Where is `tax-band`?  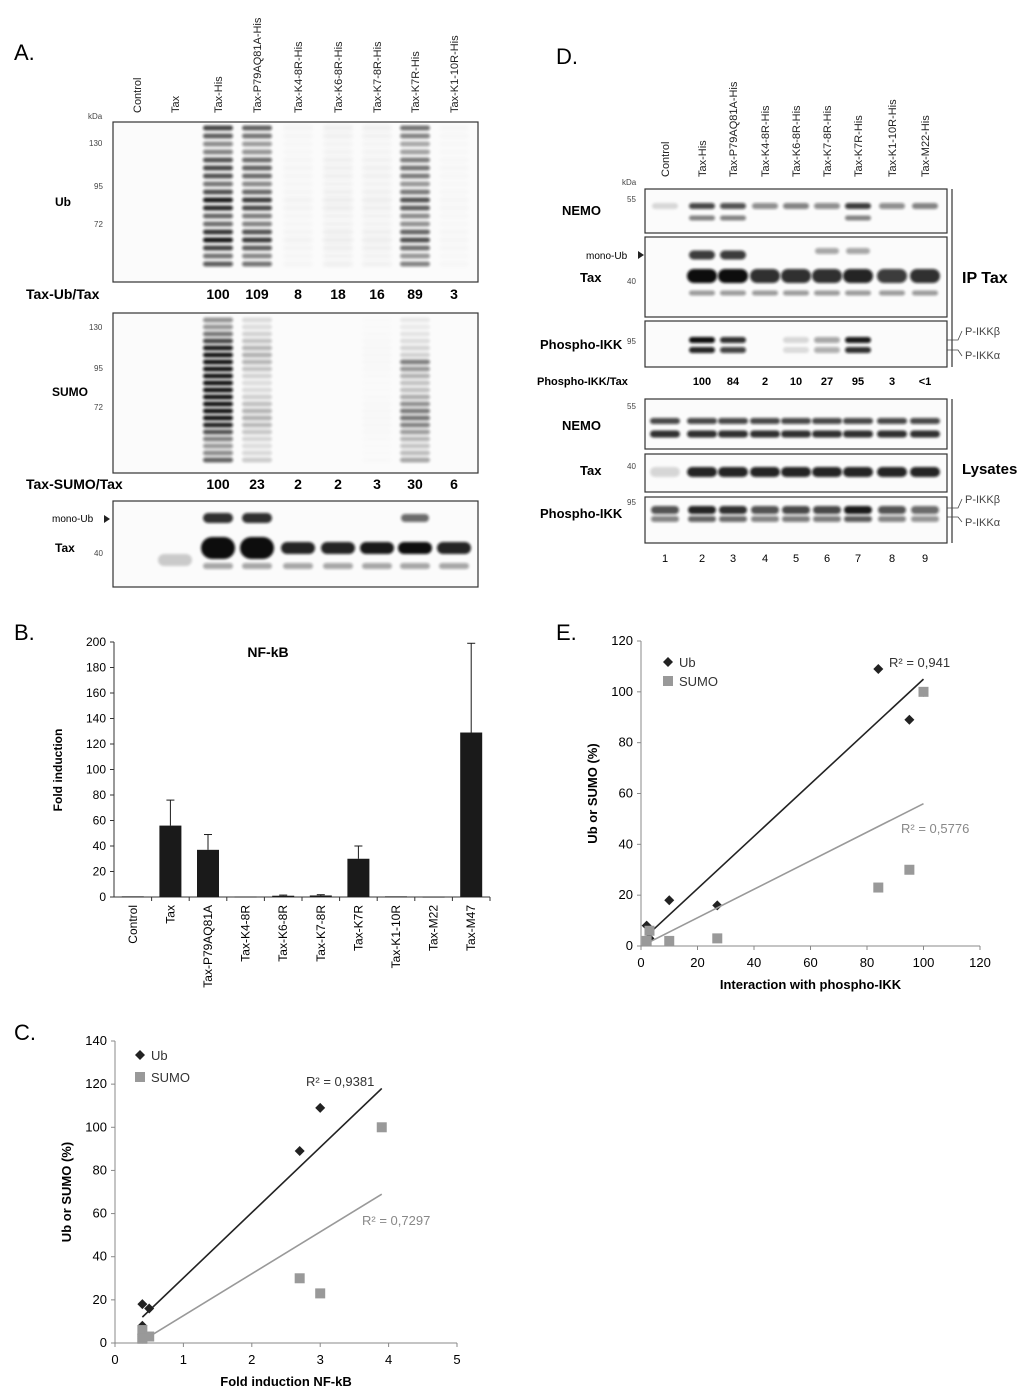
tax-band is located at coordinates (338, 548).